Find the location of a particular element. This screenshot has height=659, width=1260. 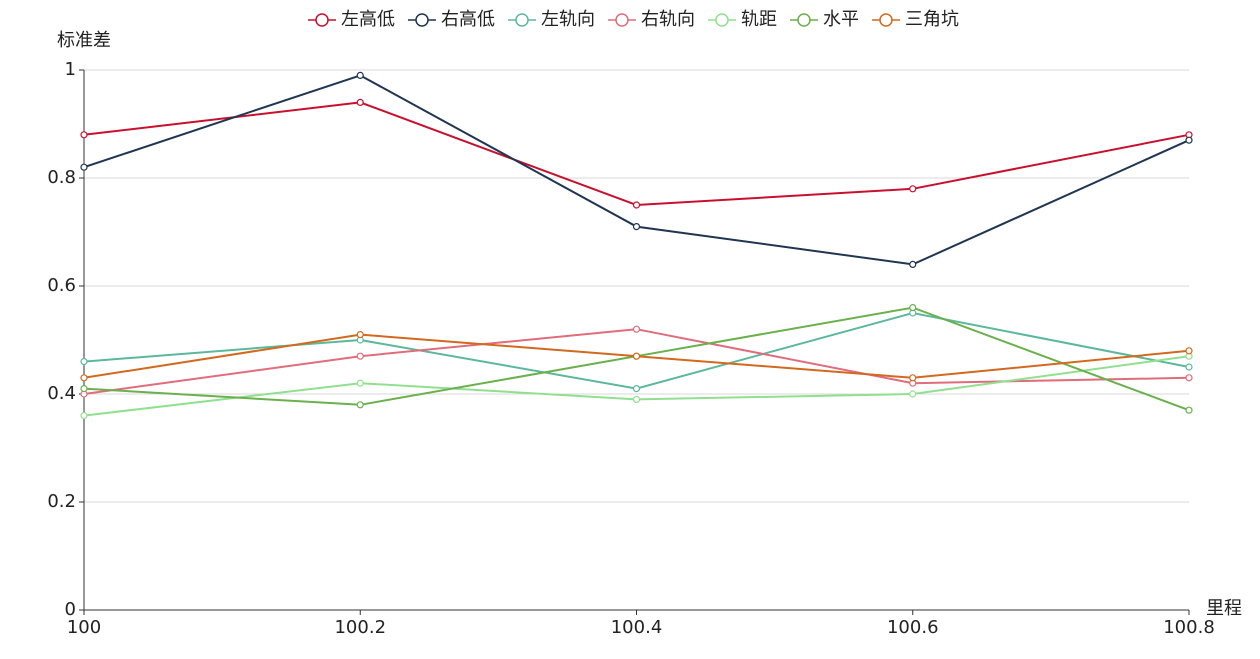

x-axis-label: 里程 is located at coordinates (1224, 608).